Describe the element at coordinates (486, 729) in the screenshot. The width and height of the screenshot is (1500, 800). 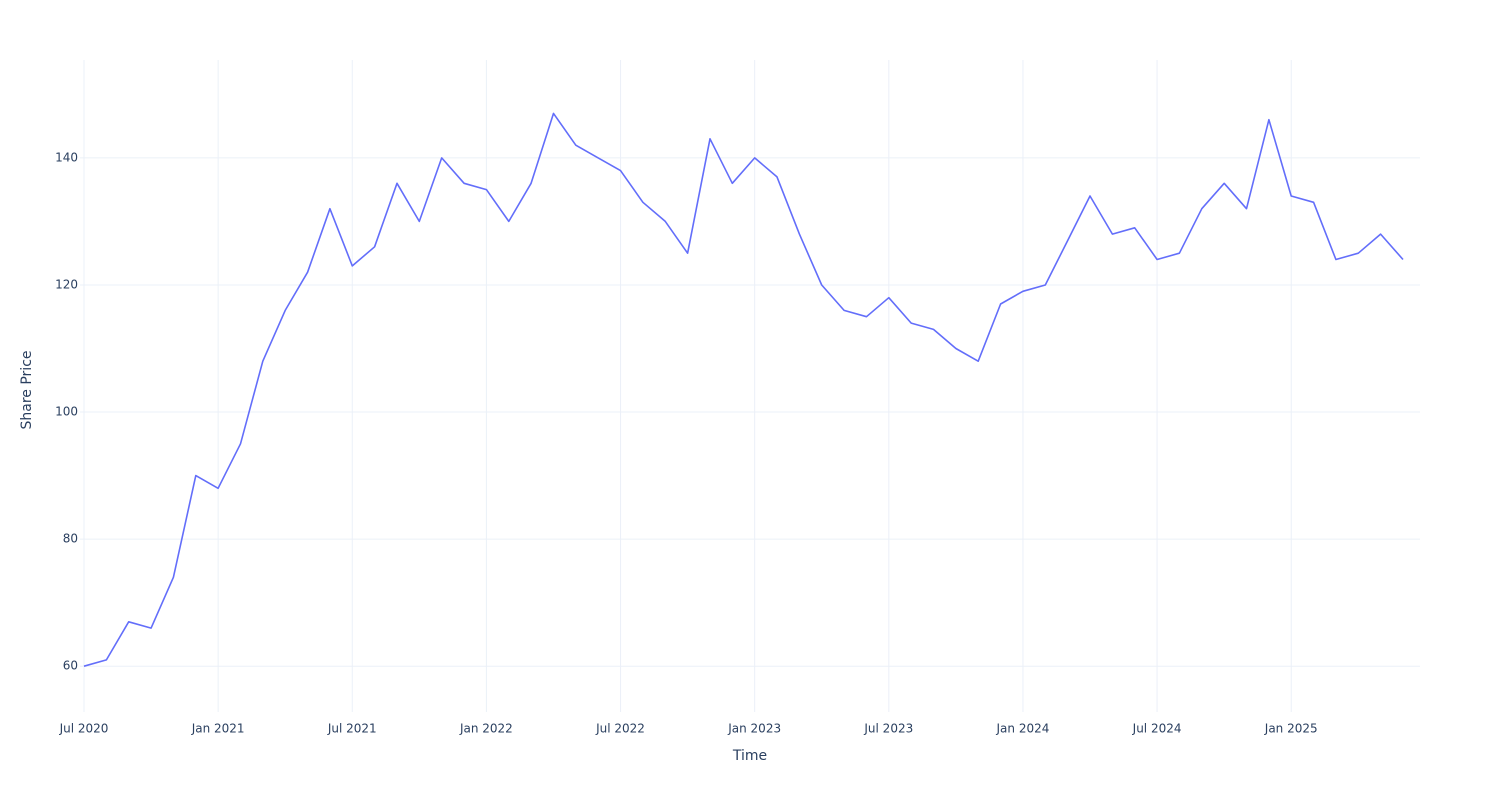
I see `x-tick-label: Jan 2022` at that location.